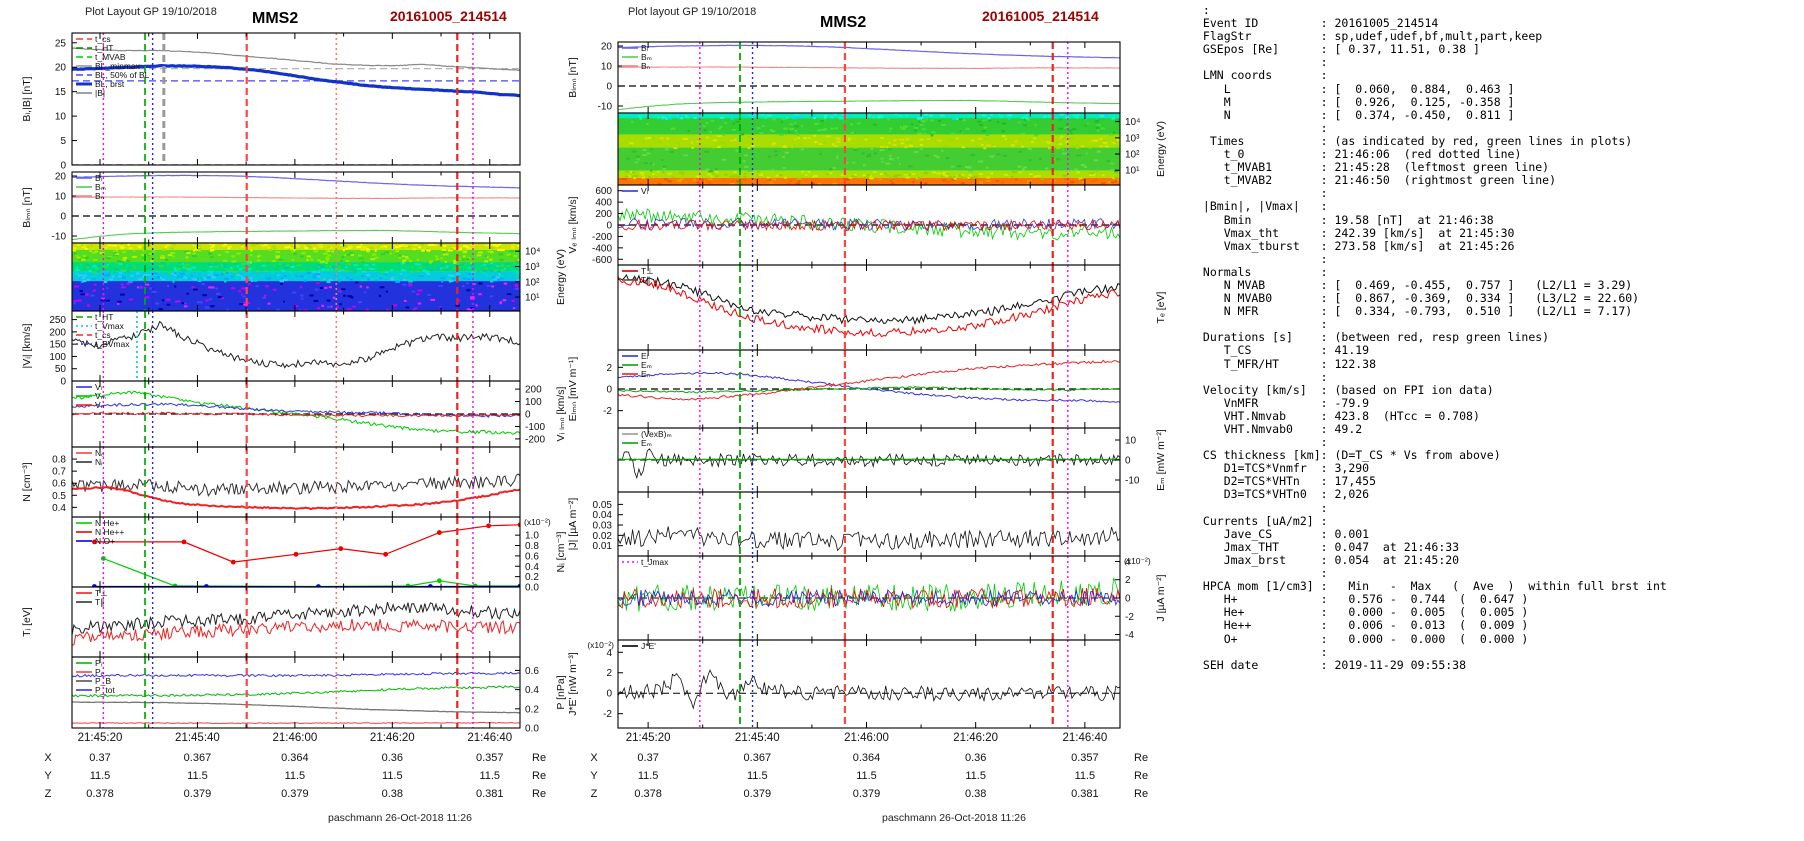 The height and width of the screenshot is (841, 1804). Describe the element at coordinates (101, 396) in the screenshot. I see `legend-entry: Vₘ` at that location.